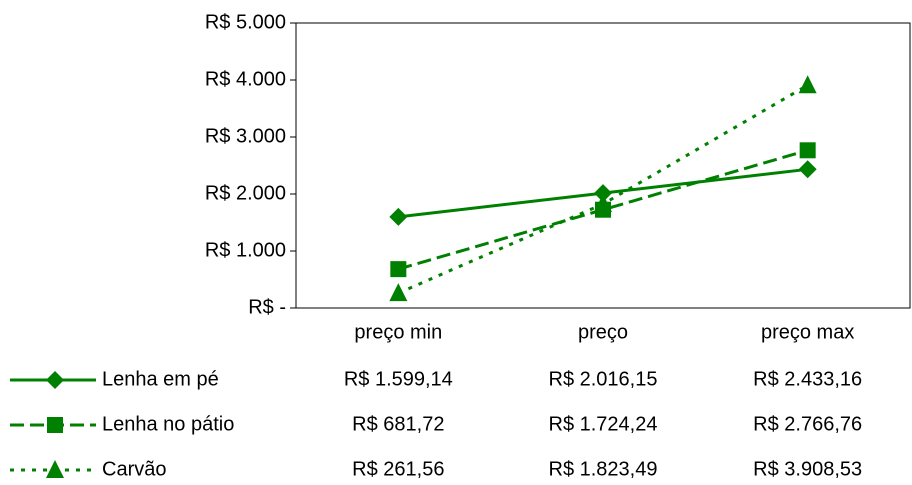  What do you see at coordinates (245, 136) in the screenshot?
I see `y-tick-label: R$ 3.000` at bounding box center [245, 136].